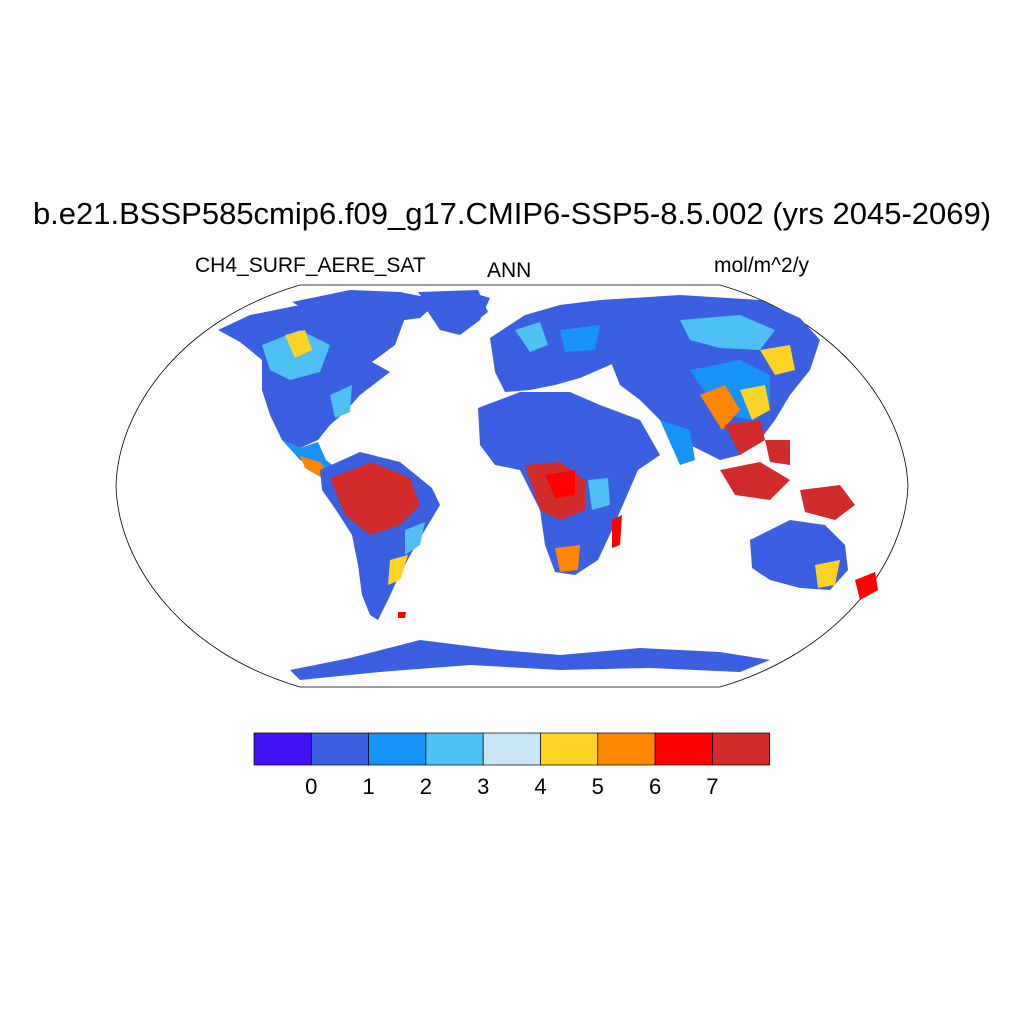  Describe the element at coordinates (353, 369) in the screenshot. I see `north-america` at that location.